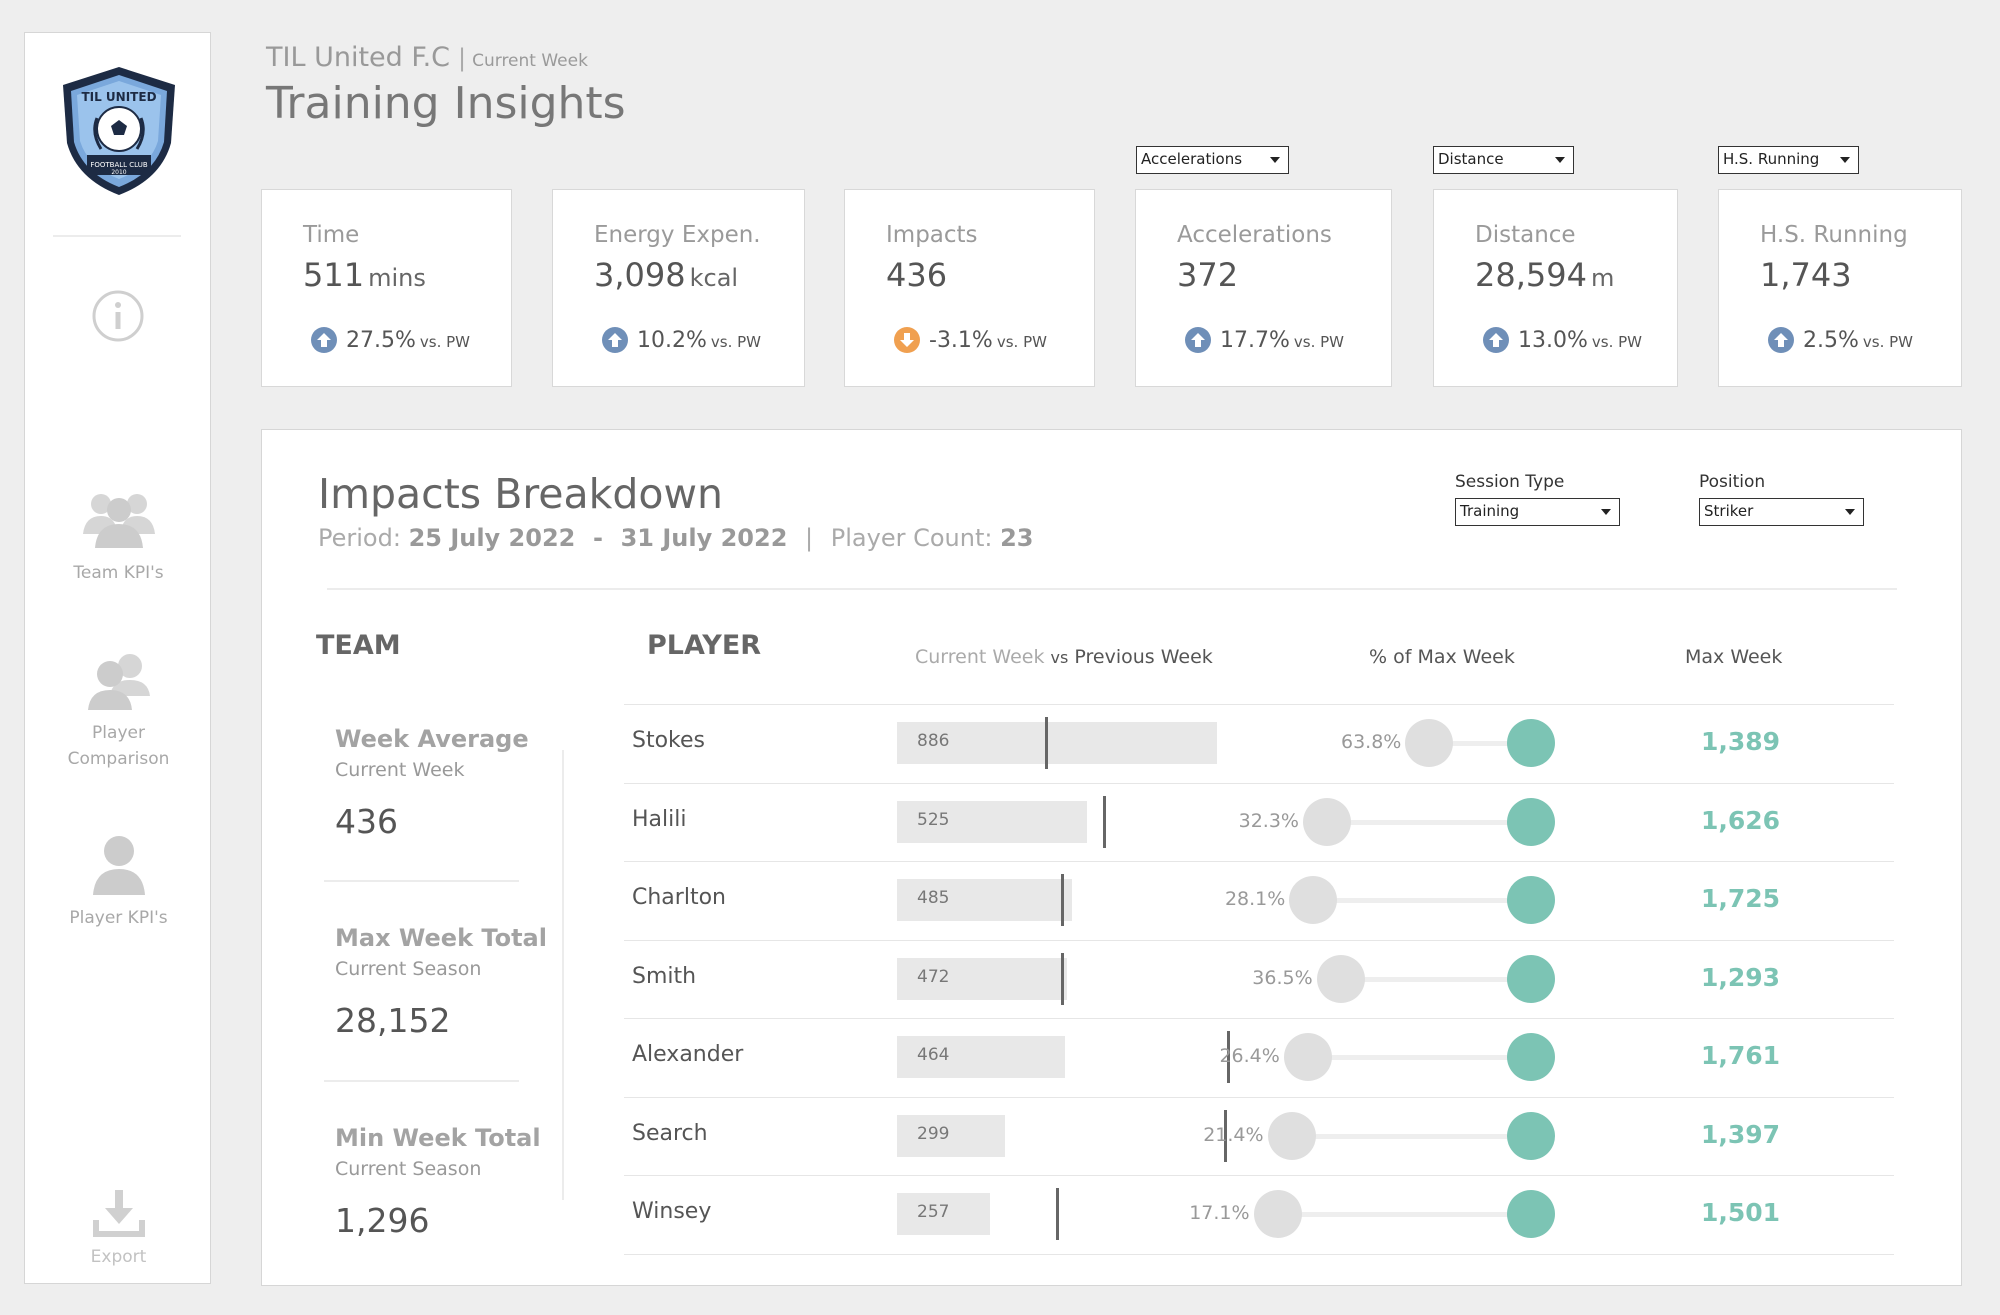  I want to click on sidebar-item-player-kpis: Player KPI's, so click(118, 882).